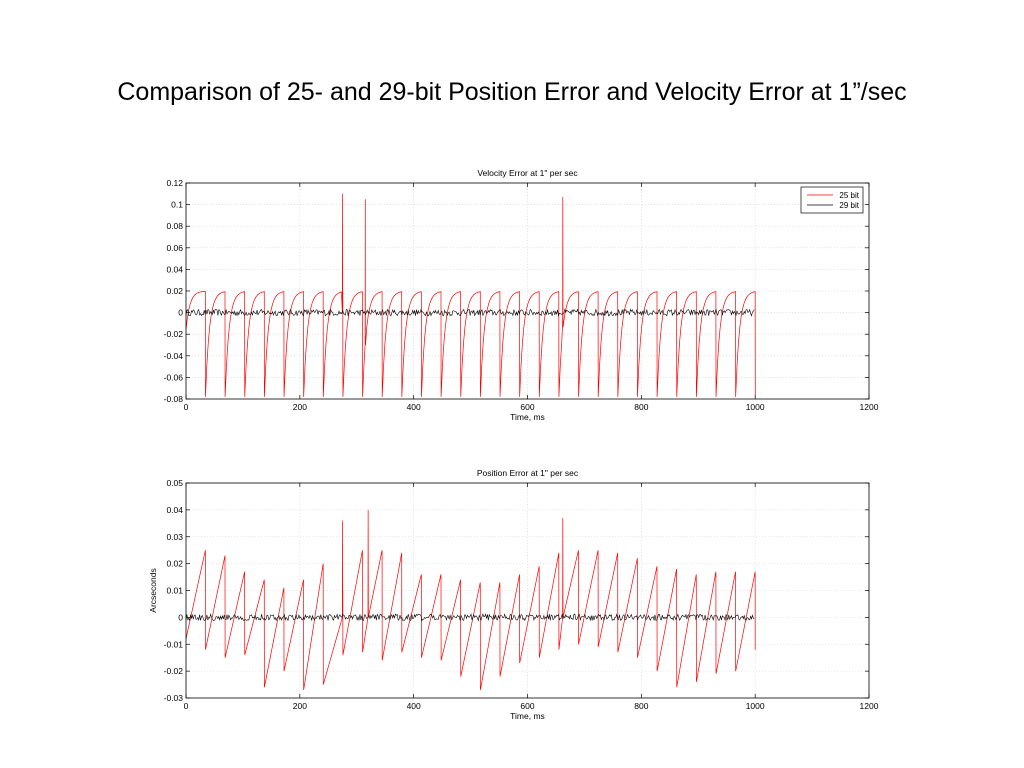 The image size is (1024, 768). Describe the element at coordinates (174, 183) in the screenshot. I see `velocity-y-tick-label: 0.12` at that location.